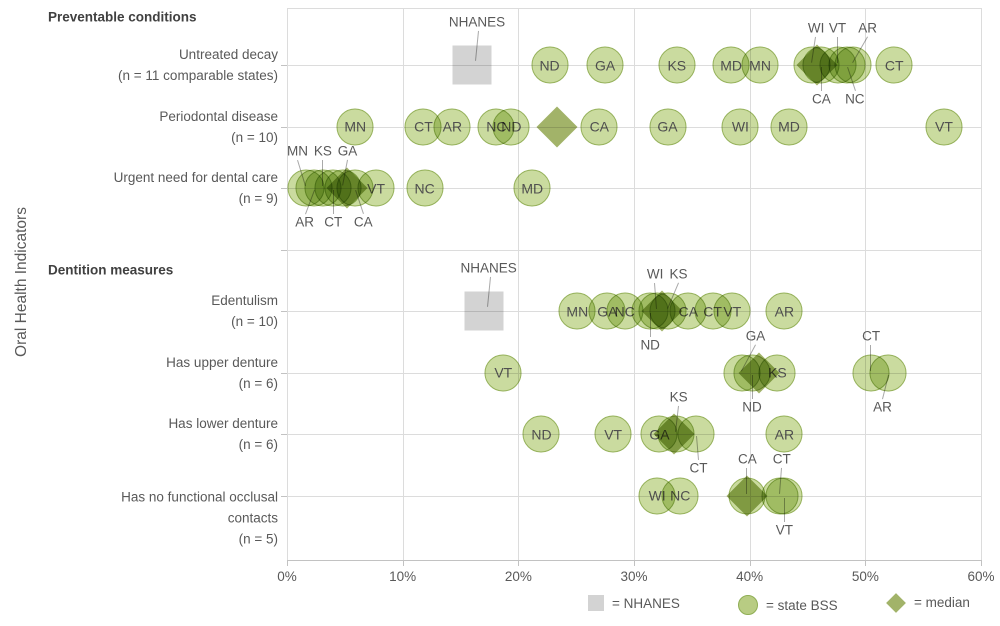 This screenshot has width=1000, height=626. Describe the element at coordinates (258, 198) in the screenshot. I see `row-label-line: (n = 9)` at that location.